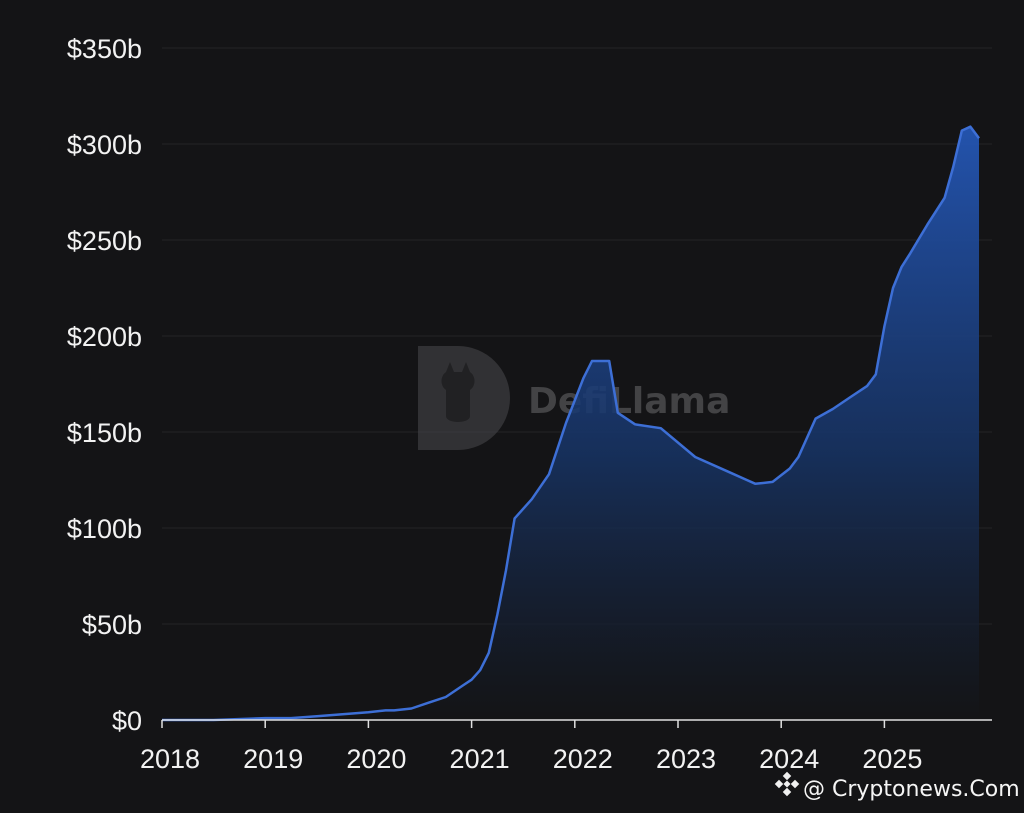  What do you see at coordinates (911, 789) in the screenshot?
I see `credit-text: @ Cryptonews.Com` at bounding box center [911, 789].